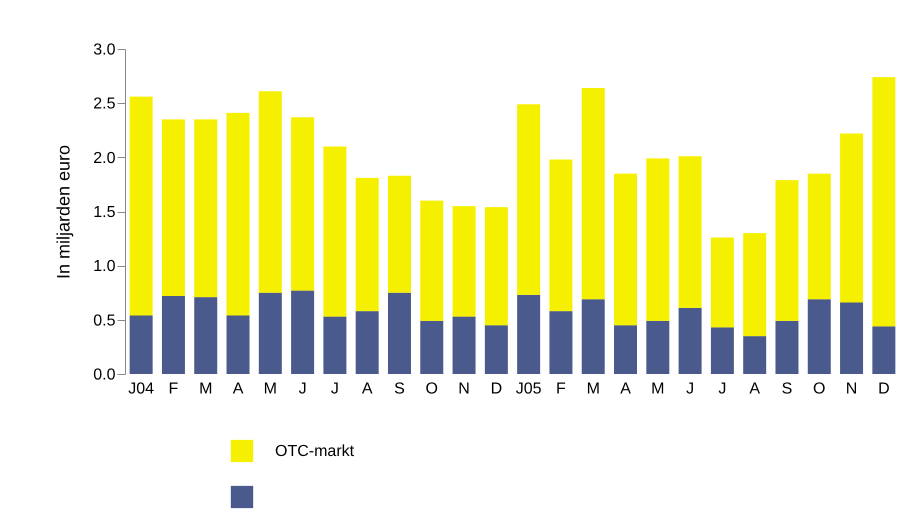  Describe the element at coordinates (104, 212) in the screenshot. I see `y-tick-label: 1.5` at that location.